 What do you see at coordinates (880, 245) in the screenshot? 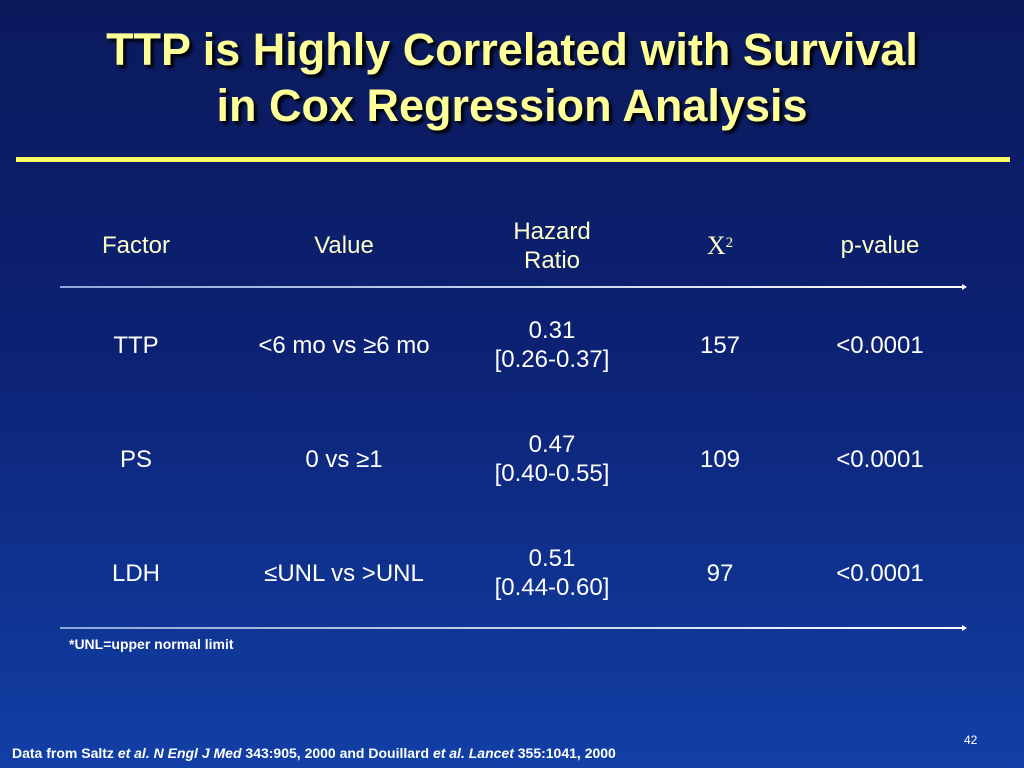
I see `header-p-value: p-value` at bounding box center [880, 245].